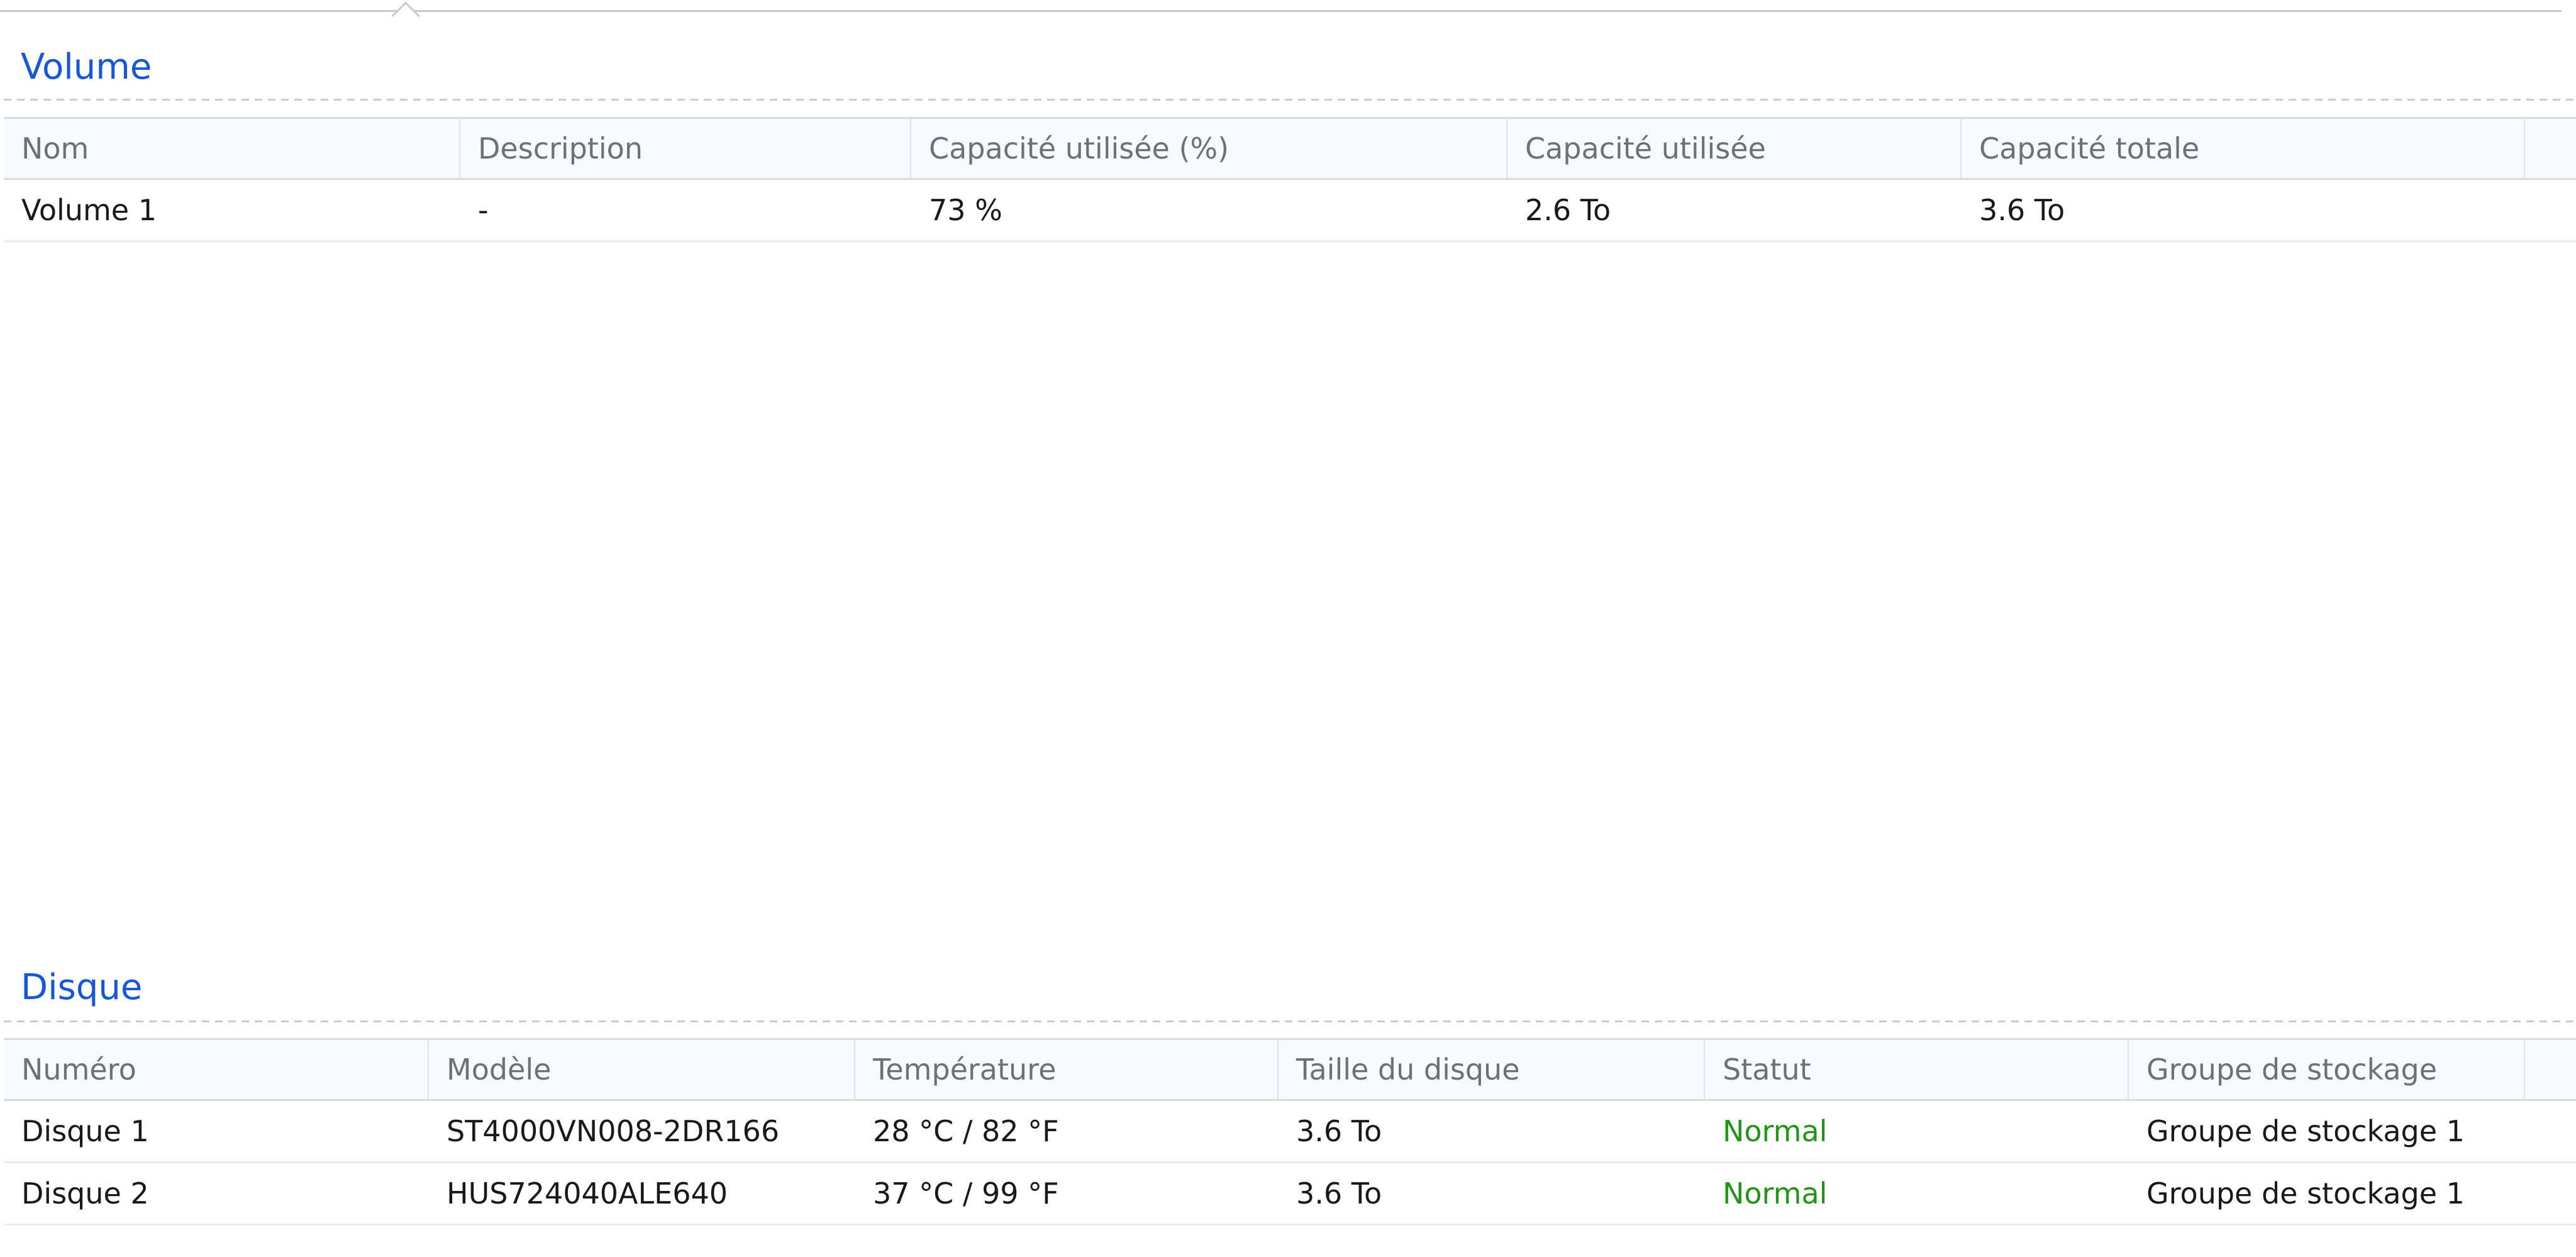 The image size is (2576, 1257). What do you see at coordinates (1734, 148) in the screenshot?
I see `volume-column-header-capacite-utilisee: Capacité utilisée` at bounding box center [1734, 148].